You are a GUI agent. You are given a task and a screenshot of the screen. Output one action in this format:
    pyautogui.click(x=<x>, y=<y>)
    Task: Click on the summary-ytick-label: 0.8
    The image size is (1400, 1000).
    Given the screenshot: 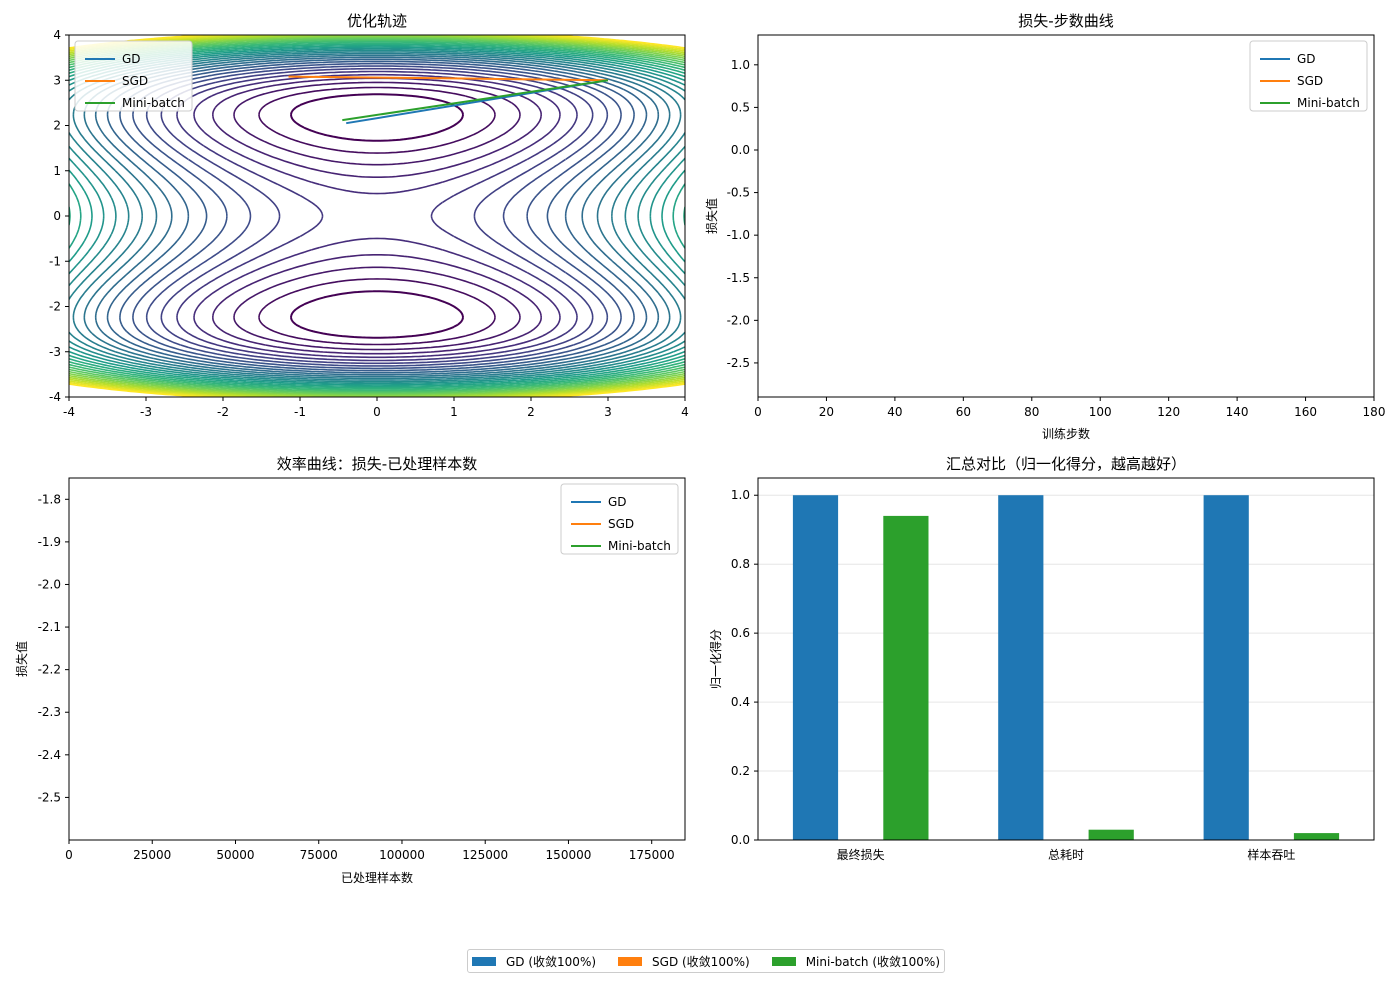 What is the action you would take?
    pyautogui.click(x=740, y=564)
    